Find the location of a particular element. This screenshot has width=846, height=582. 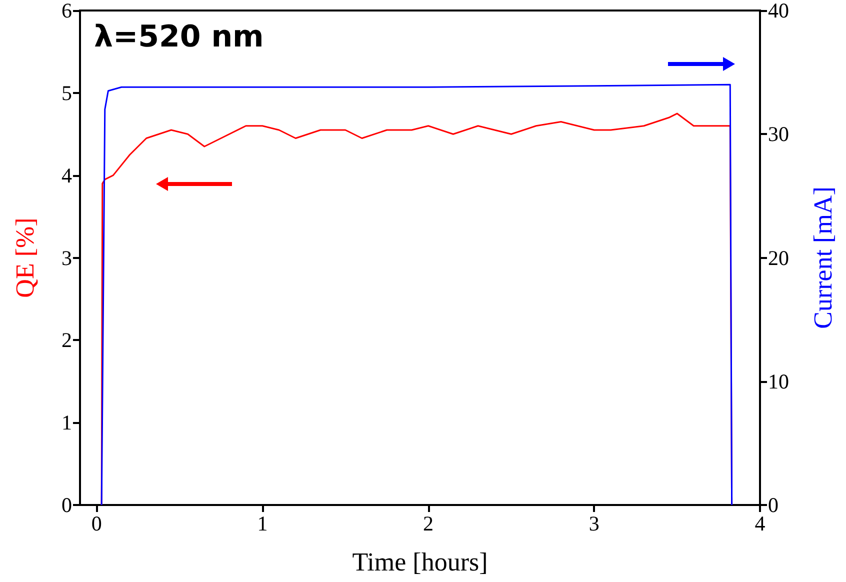

y2-tick-label: 10 is located at coordinates (778, 381).